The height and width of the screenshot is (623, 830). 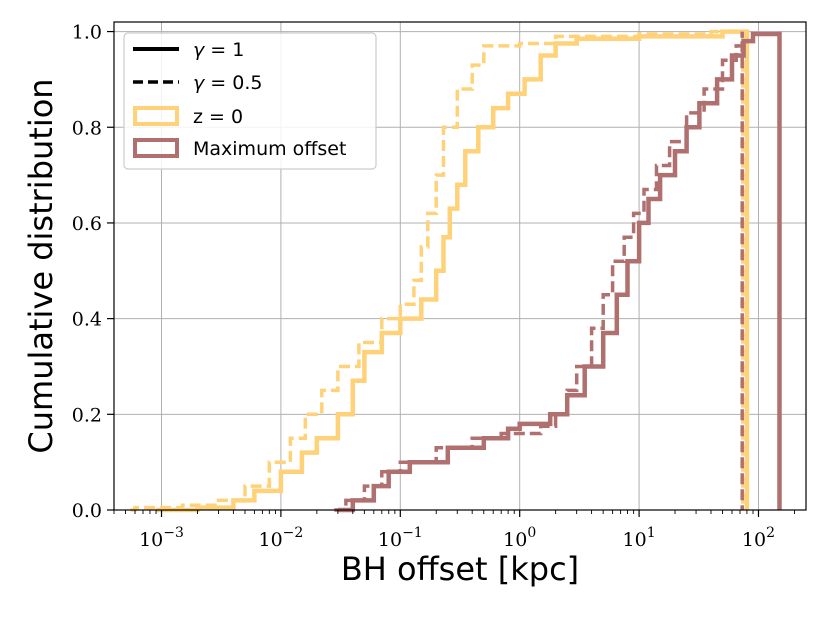 I want to click on legend-label: Maximum offset, so click(x=269, y=149).